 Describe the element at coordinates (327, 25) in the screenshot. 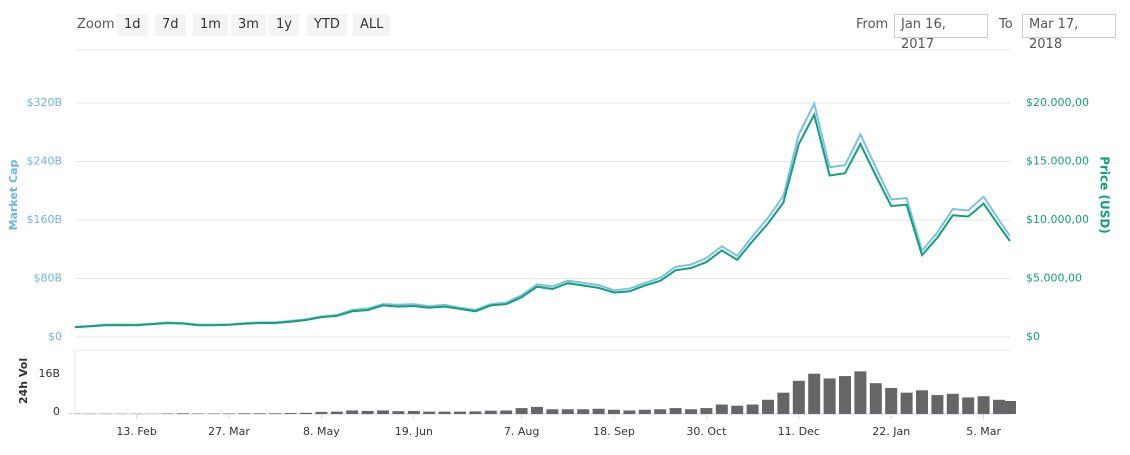

I see `zoom-button: YTD` at that location.